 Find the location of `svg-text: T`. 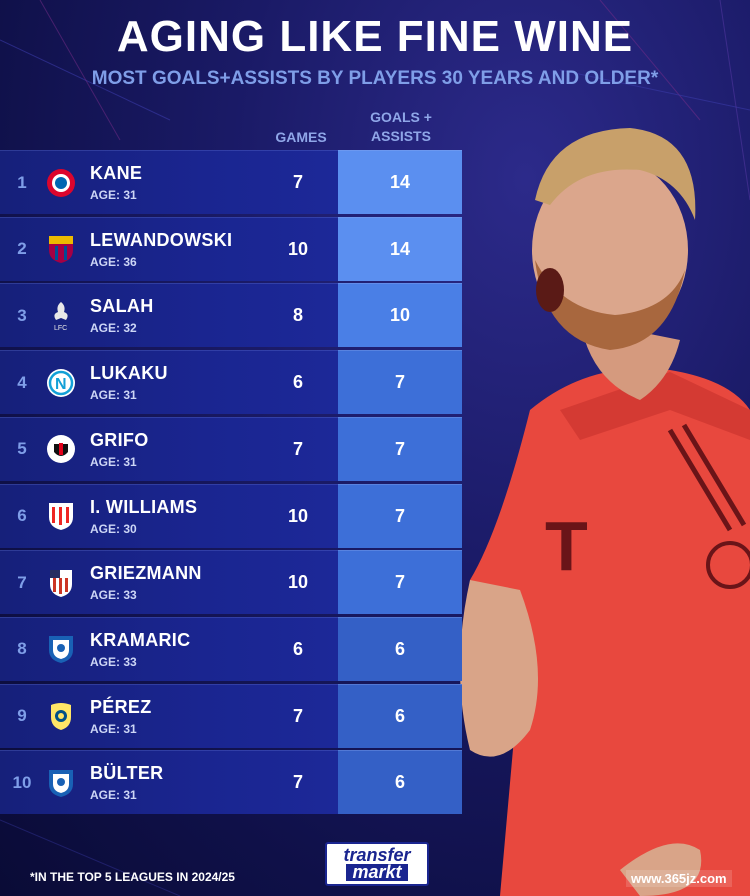

svg-text: T is located at coordinates (566, 546).